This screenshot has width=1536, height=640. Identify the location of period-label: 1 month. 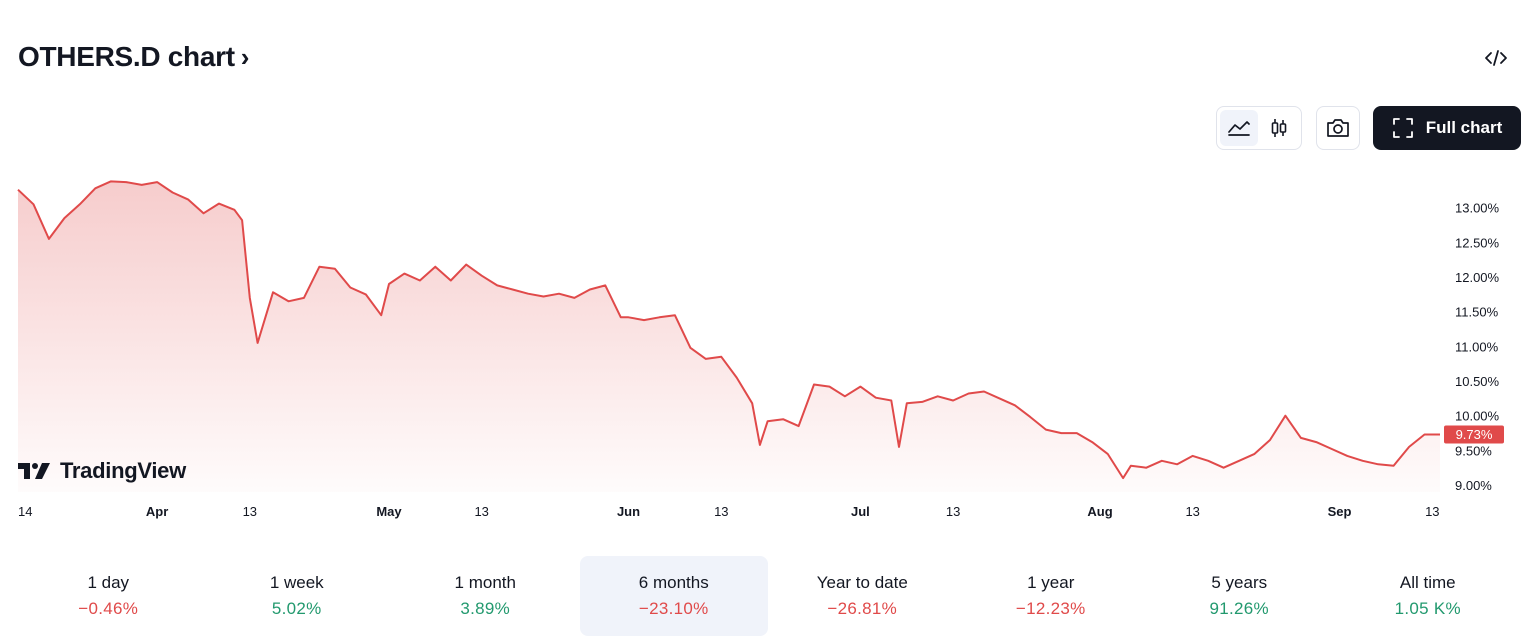
(485, 582).